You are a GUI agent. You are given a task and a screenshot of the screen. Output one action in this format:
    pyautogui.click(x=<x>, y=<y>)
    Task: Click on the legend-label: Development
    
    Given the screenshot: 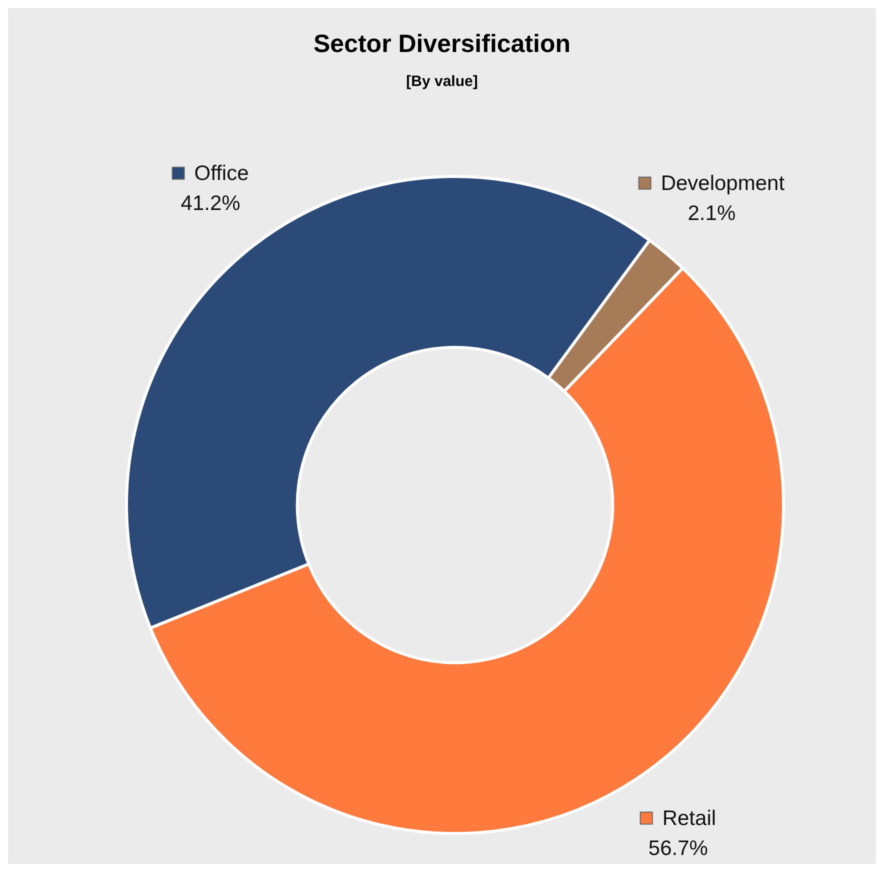 What is the action you would take?
    pyautogui.click(x=722, y=183)
    